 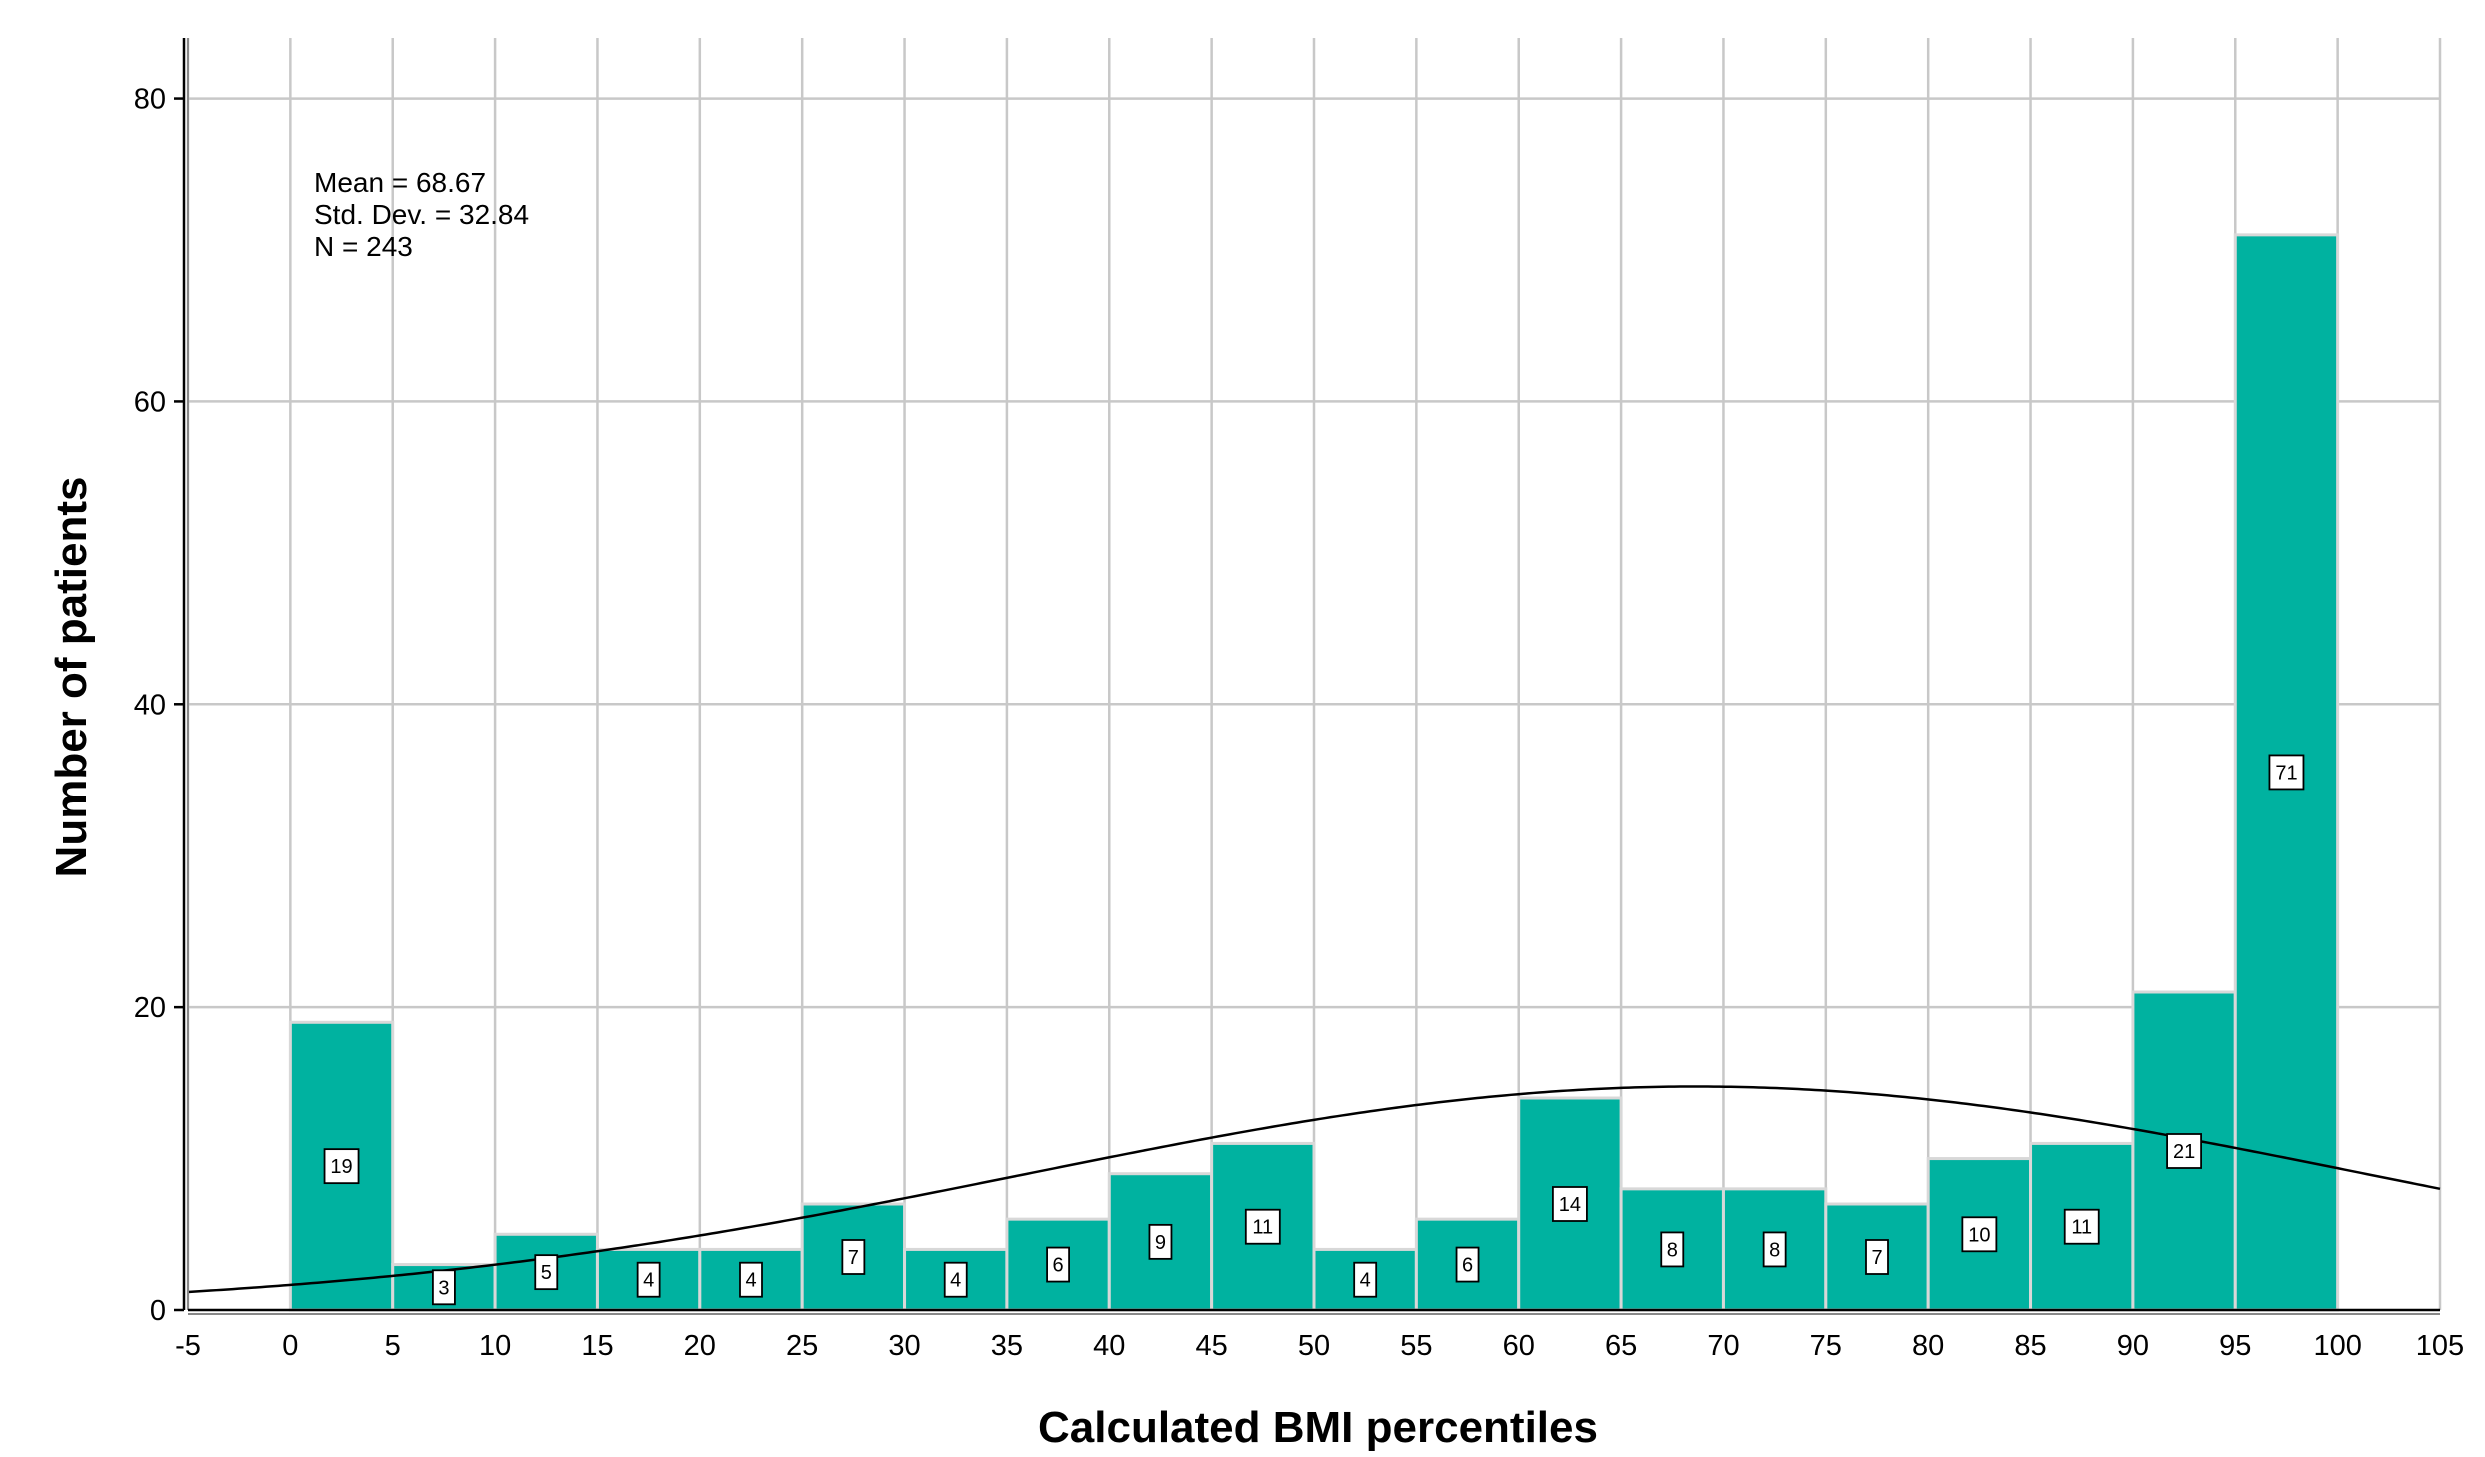 I want to click on data-label-text: 5, so click(x=546, y=1273).